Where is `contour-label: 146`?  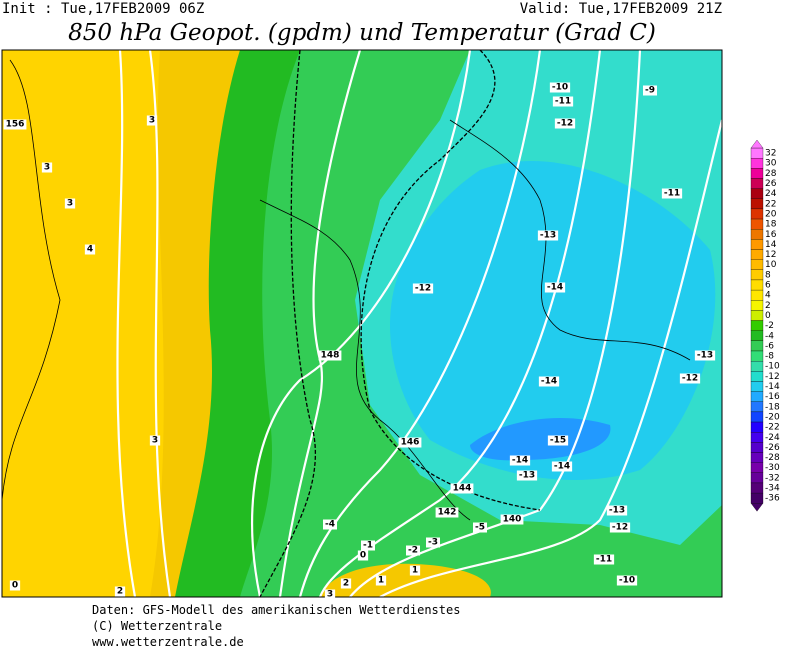 contour-label: 146 is located at coordinates (410, 443).